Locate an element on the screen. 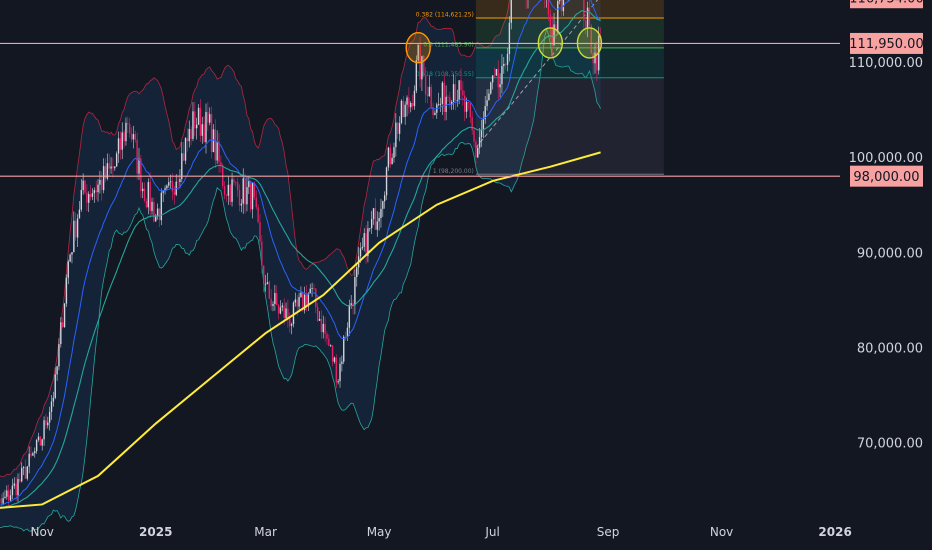 The image size is (932, 550). highlight-circles is located at coordinates (504, 45).